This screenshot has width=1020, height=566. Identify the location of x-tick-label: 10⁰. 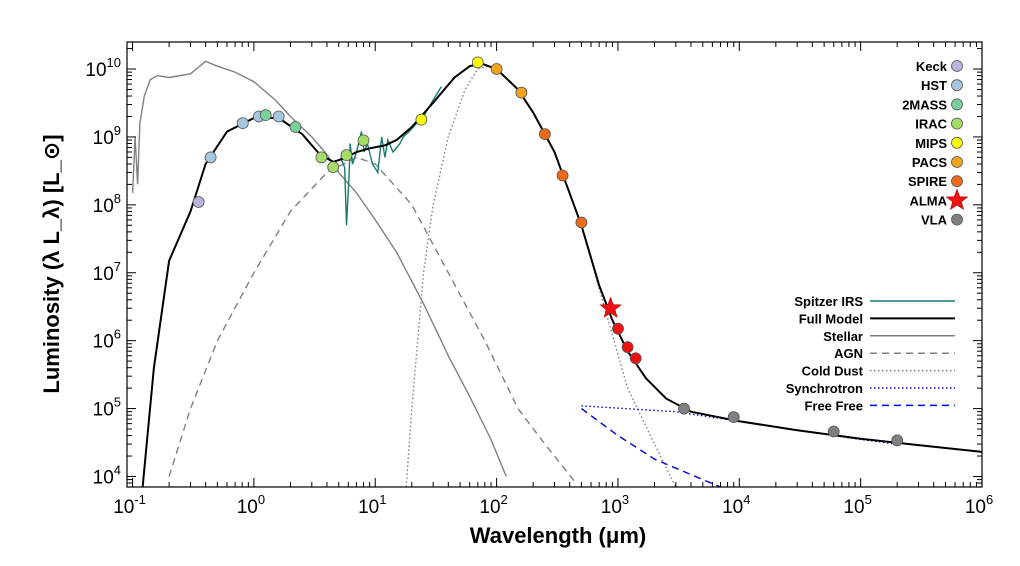
(251, 505).